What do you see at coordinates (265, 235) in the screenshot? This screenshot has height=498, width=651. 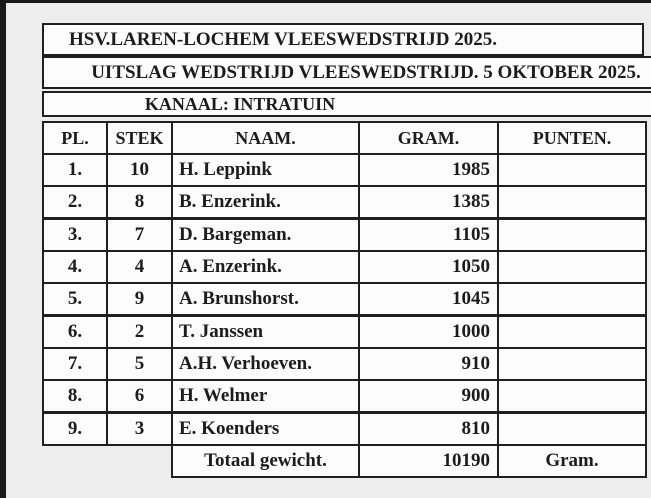 I see `cell-naam: D. Bargeman.` at bounding box center [265, 235].